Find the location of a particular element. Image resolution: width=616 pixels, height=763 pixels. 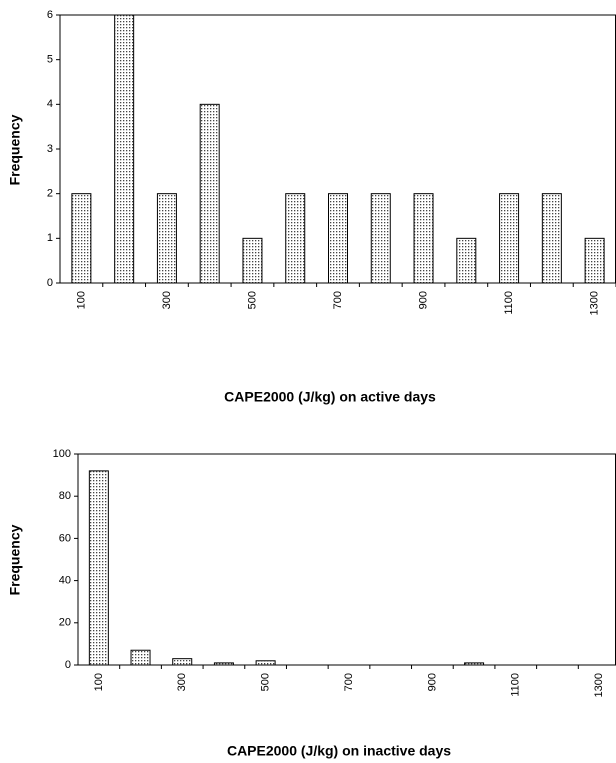

y-tick-label: 2 is located at coordinates (50, 194).